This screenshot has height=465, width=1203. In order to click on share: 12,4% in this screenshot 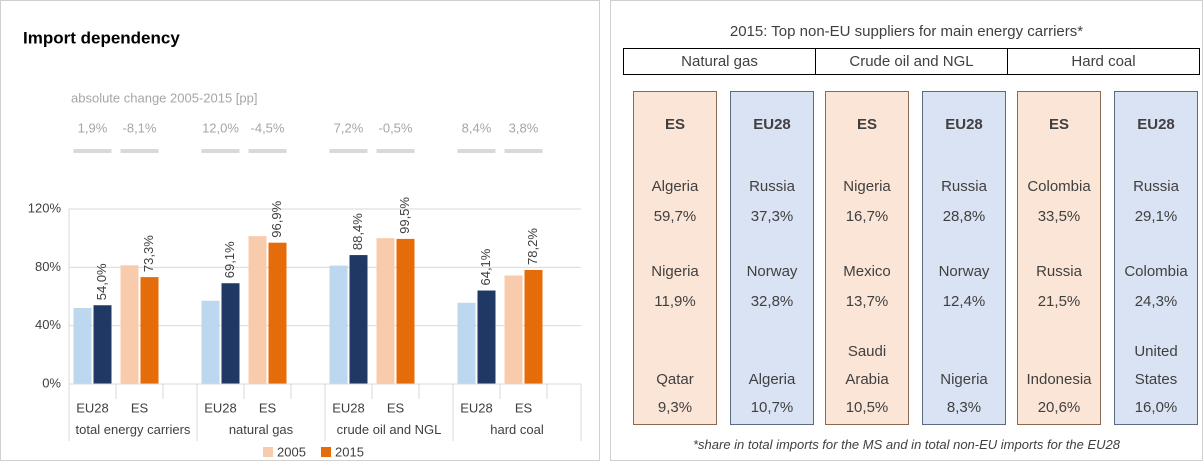, I will do `click(964, 301)`.